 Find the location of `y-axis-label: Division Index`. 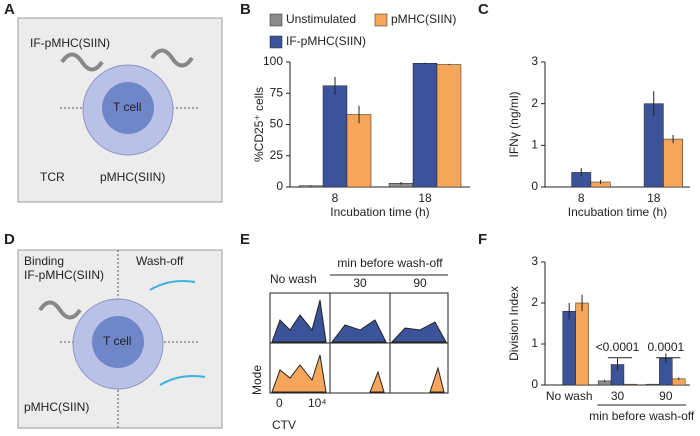

y-axis-label: Division Index is located at coordinates (514, 323).